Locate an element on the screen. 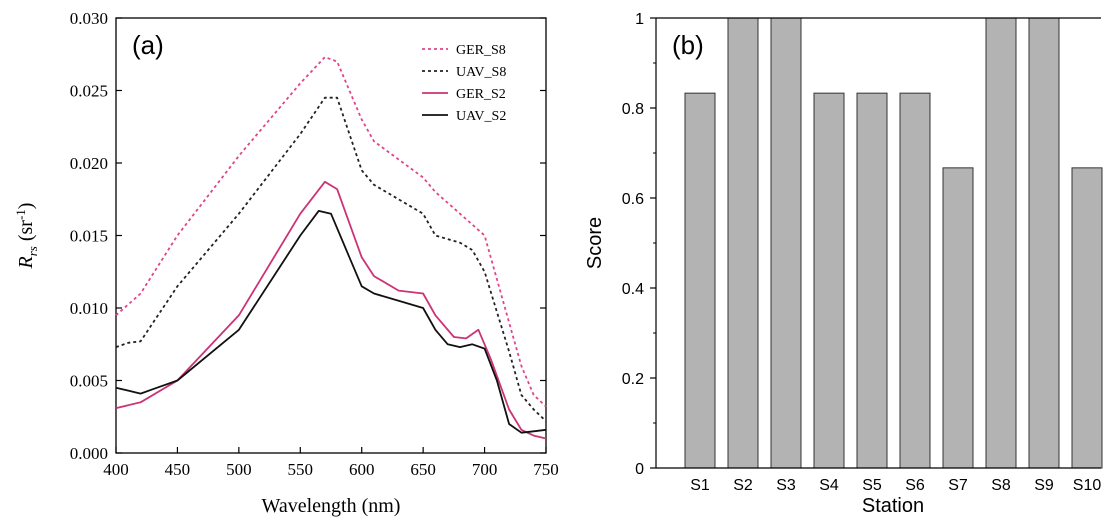 The width and height of the screenshot is (1105, 518). panel-a-y-tick-label: 0.030 is located at coordinates (89, 18).